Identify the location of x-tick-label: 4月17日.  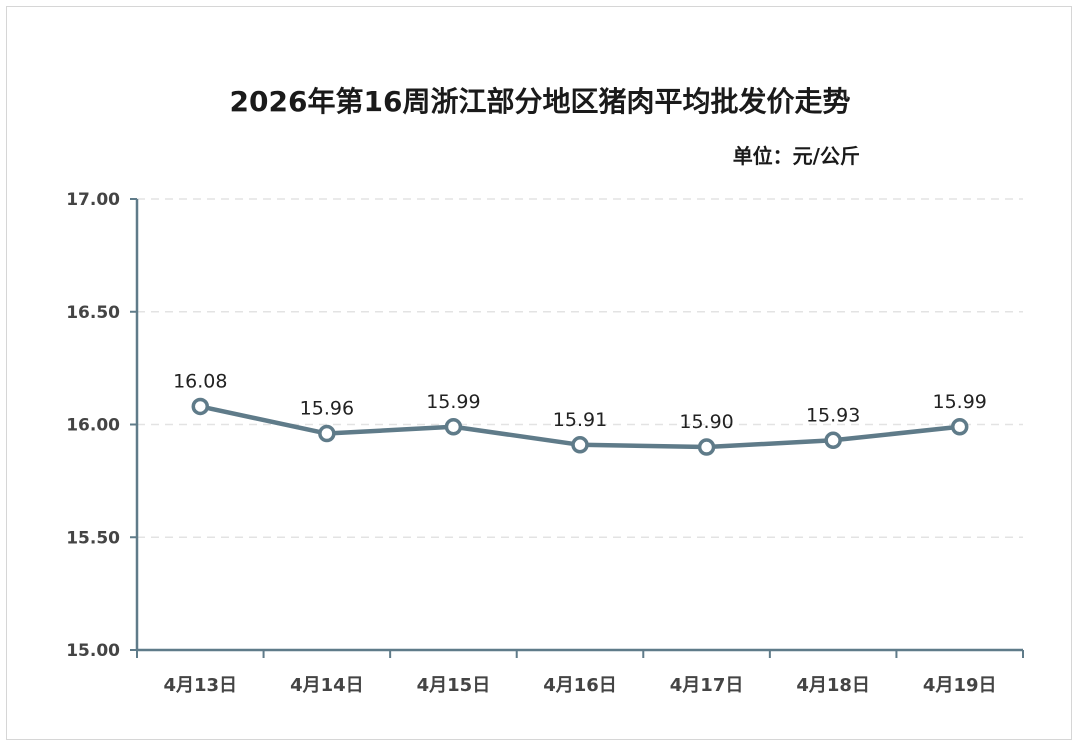
(707, 685).